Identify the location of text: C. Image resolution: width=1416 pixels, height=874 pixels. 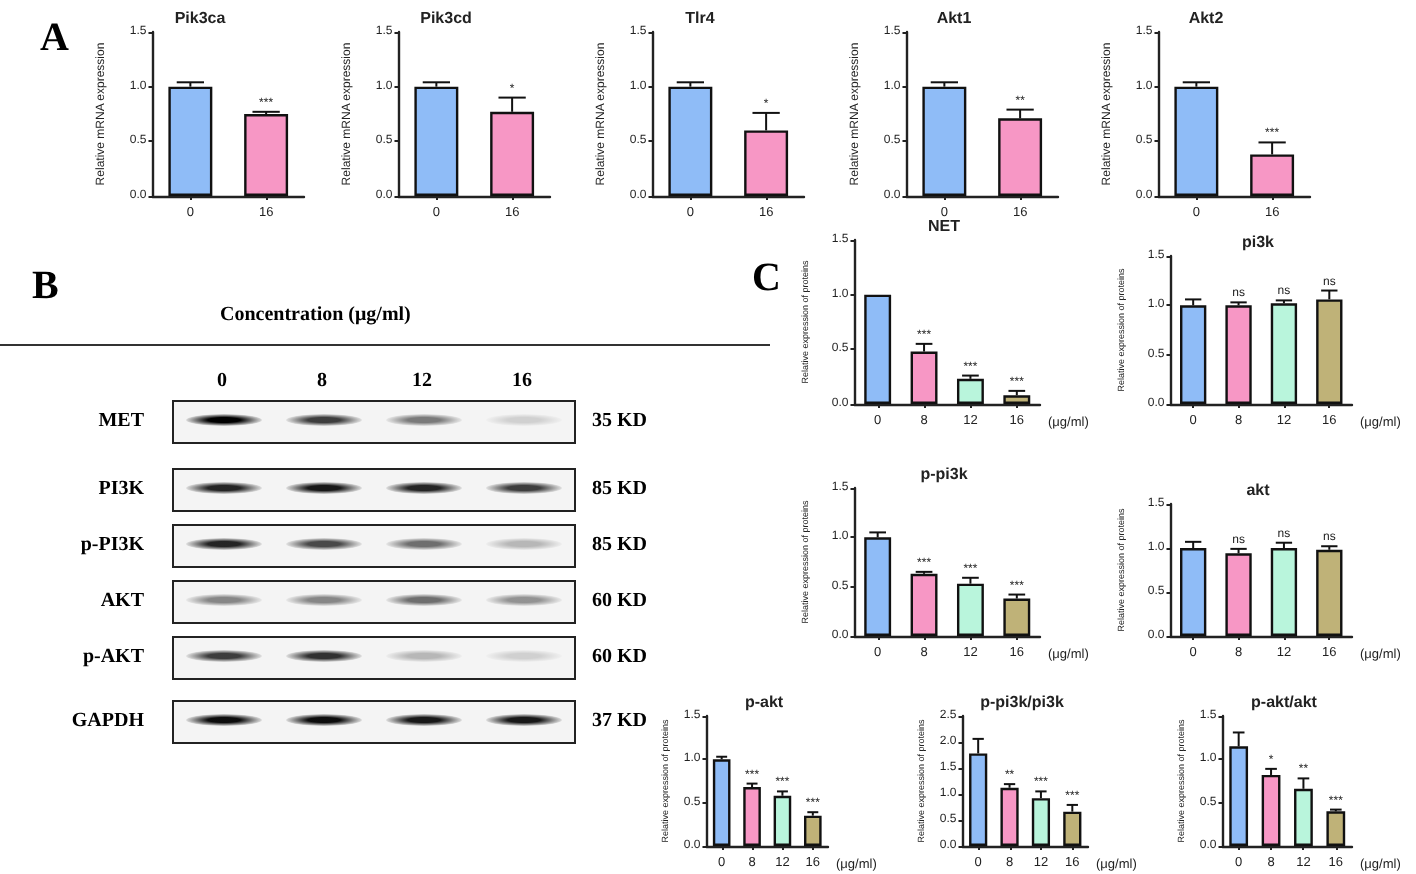
(766, 279).